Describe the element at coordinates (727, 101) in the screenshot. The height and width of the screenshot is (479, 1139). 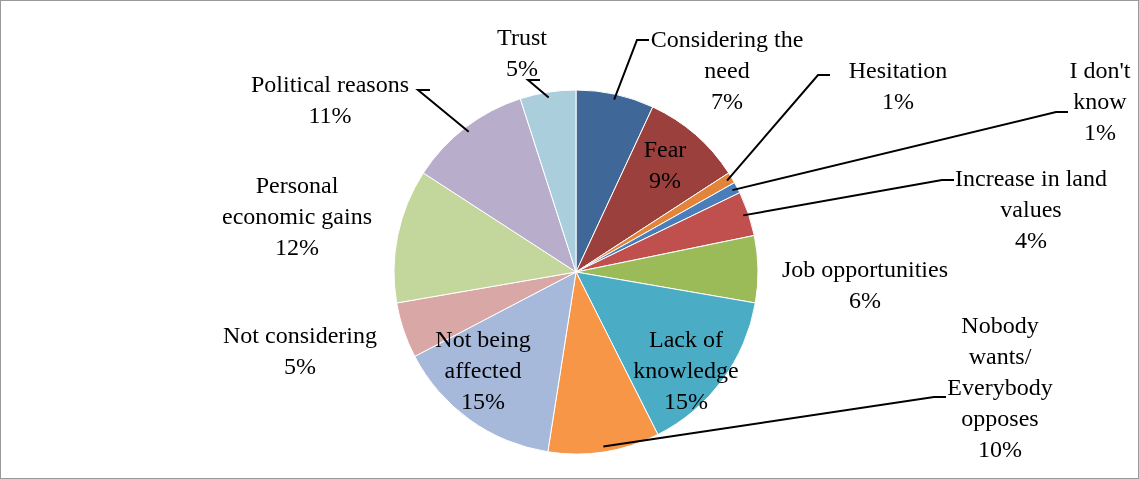
I see `data-label: 7%` at that location.